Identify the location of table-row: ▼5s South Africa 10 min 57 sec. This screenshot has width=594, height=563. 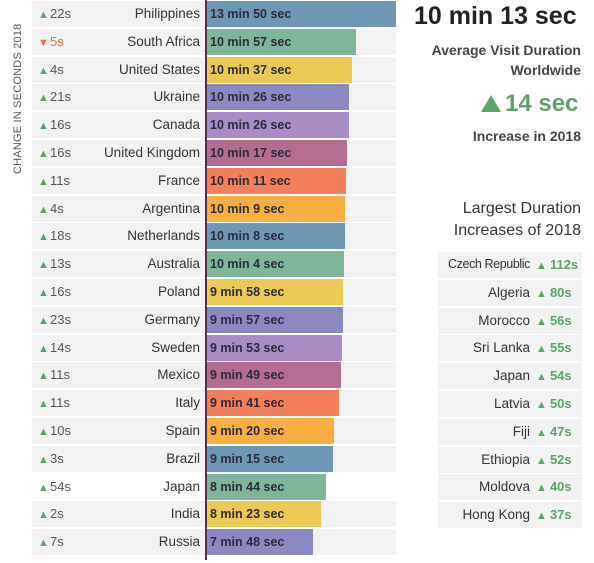
(214, 41).